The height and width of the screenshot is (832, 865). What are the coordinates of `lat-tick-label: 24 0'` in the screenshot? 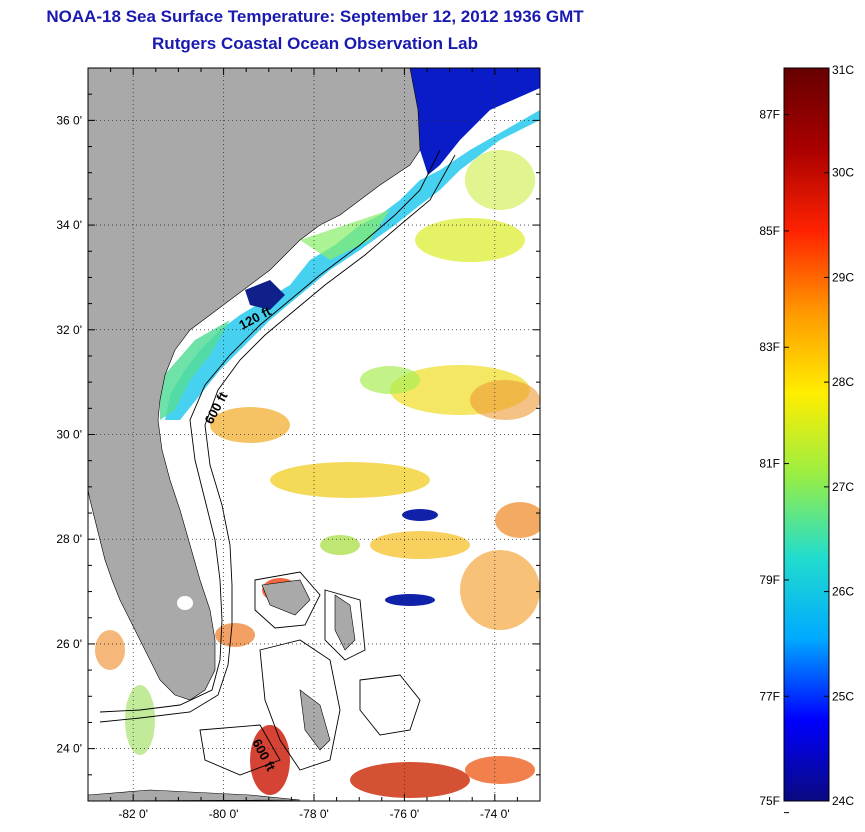 It's located at (69, 749).